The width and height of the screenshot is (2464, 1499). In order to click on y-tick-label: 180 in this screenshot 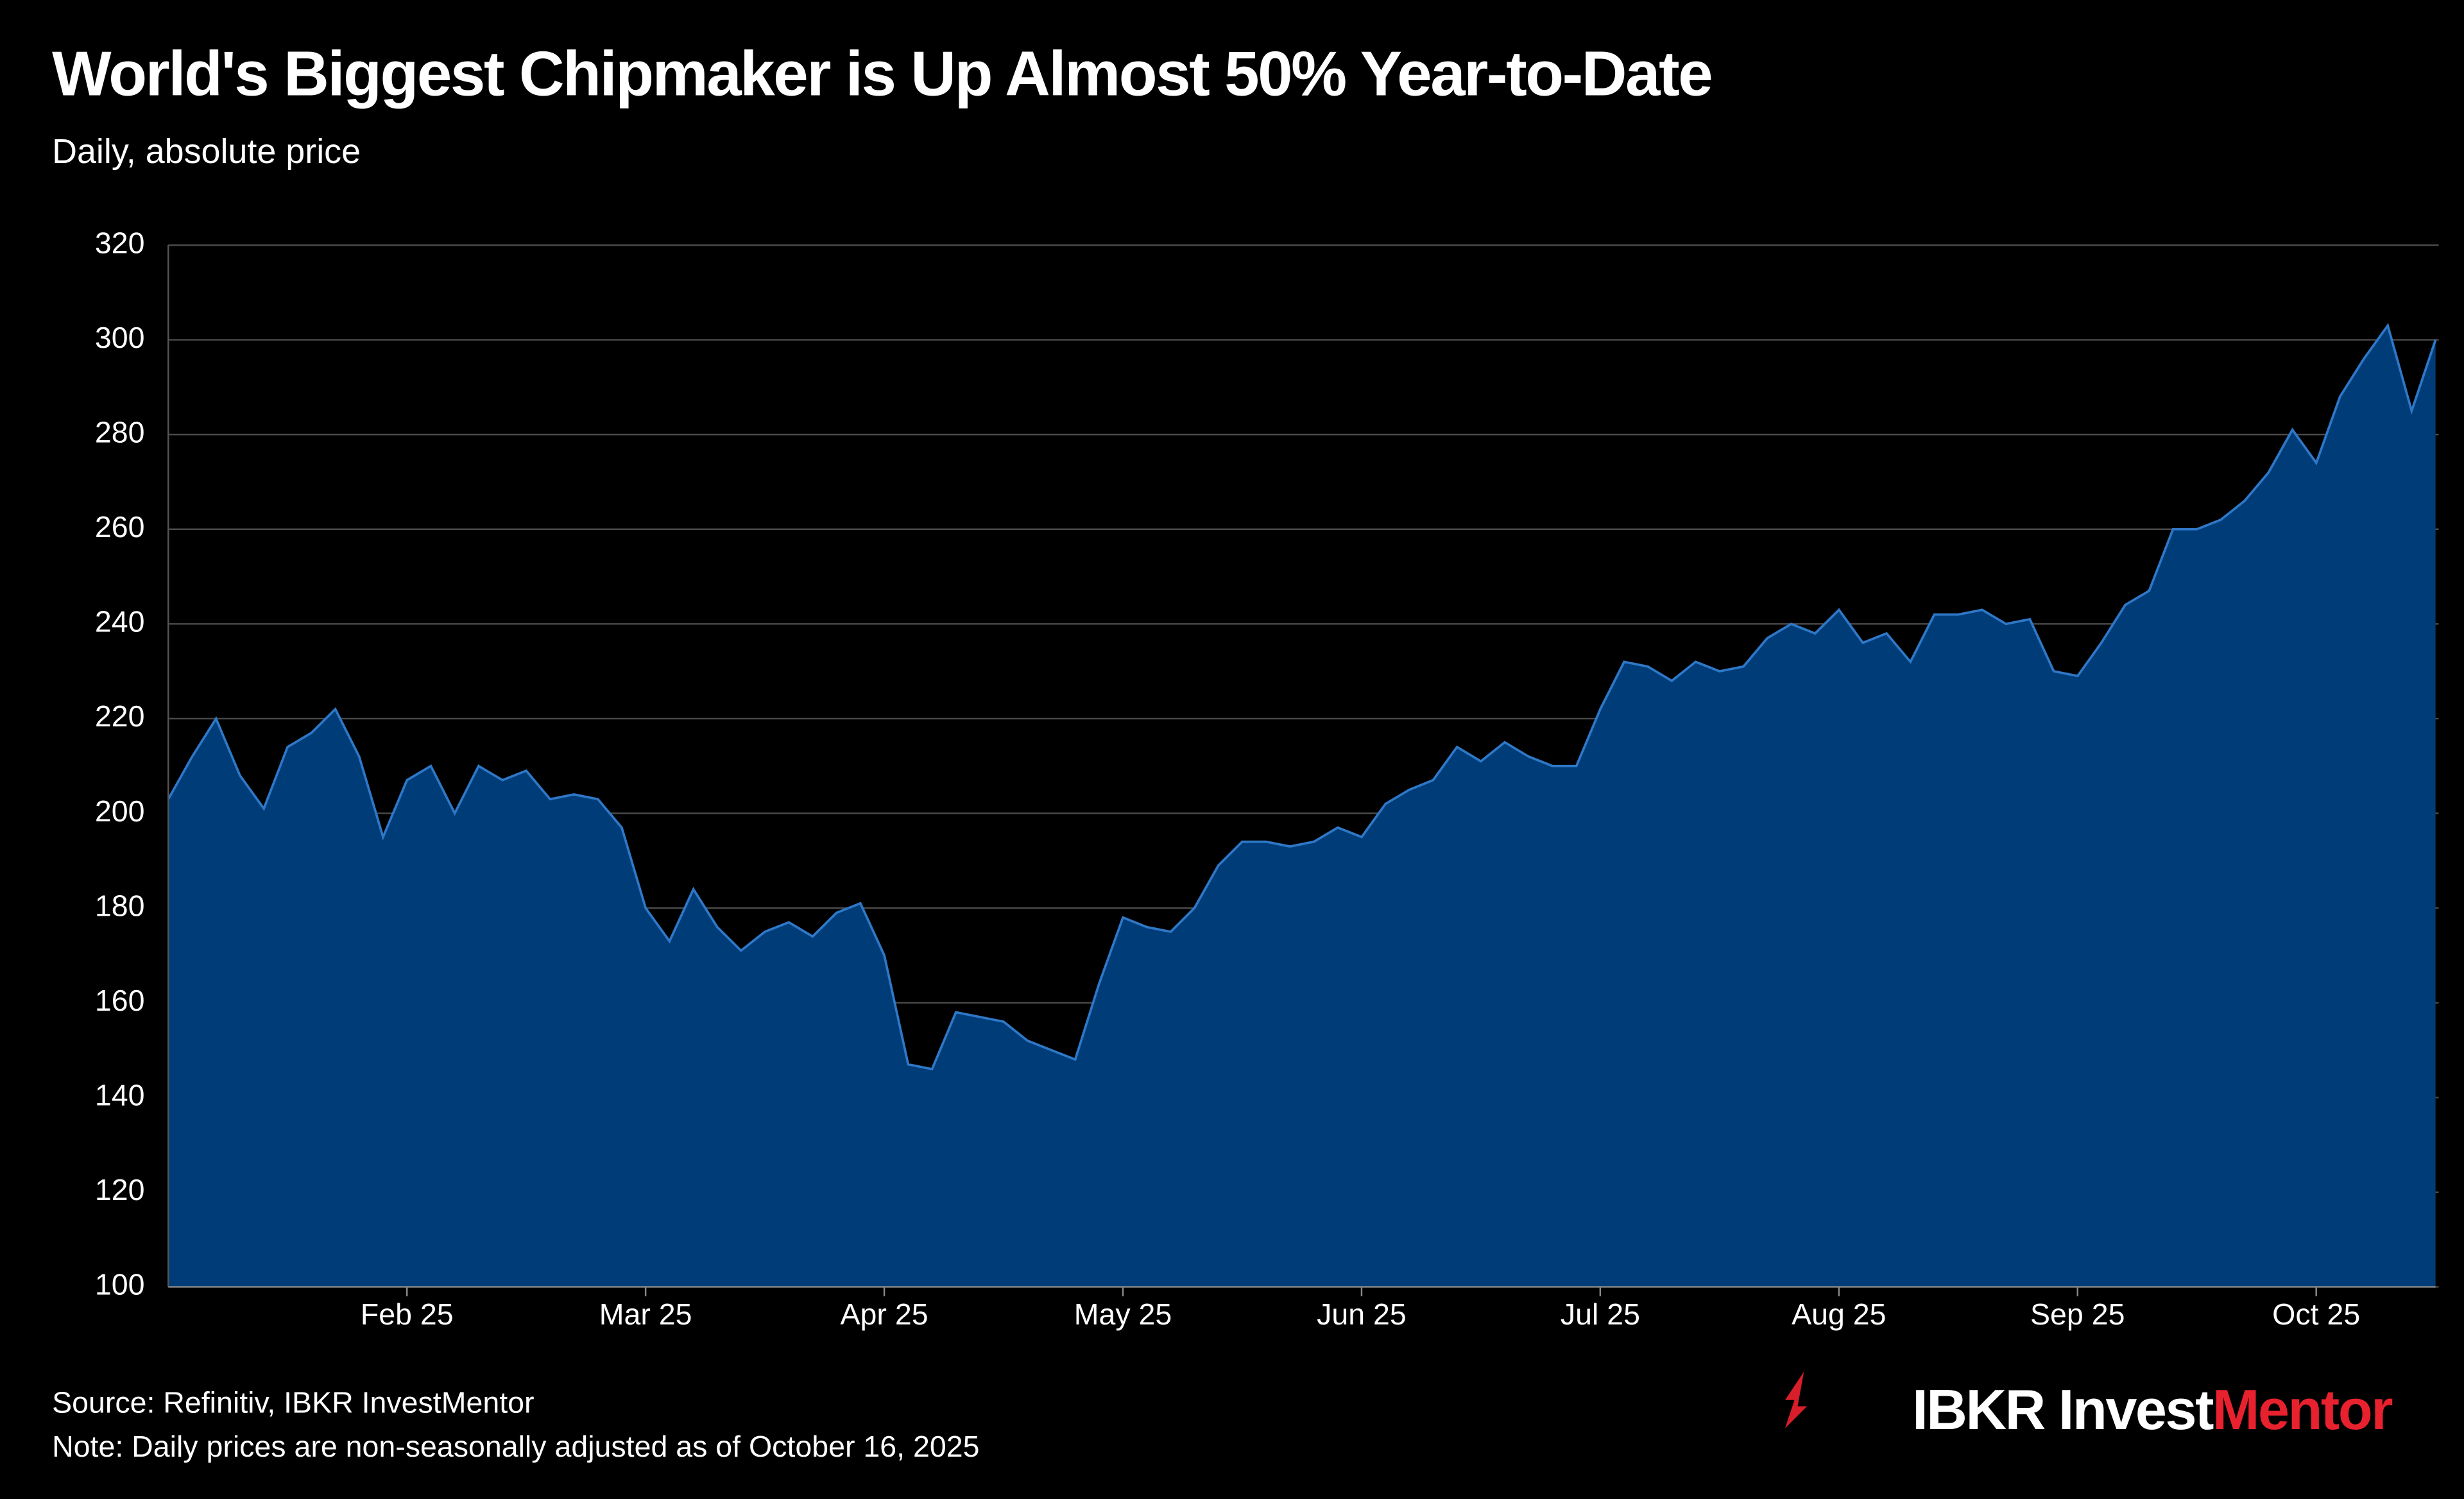, I will do `click(120, 905)`.